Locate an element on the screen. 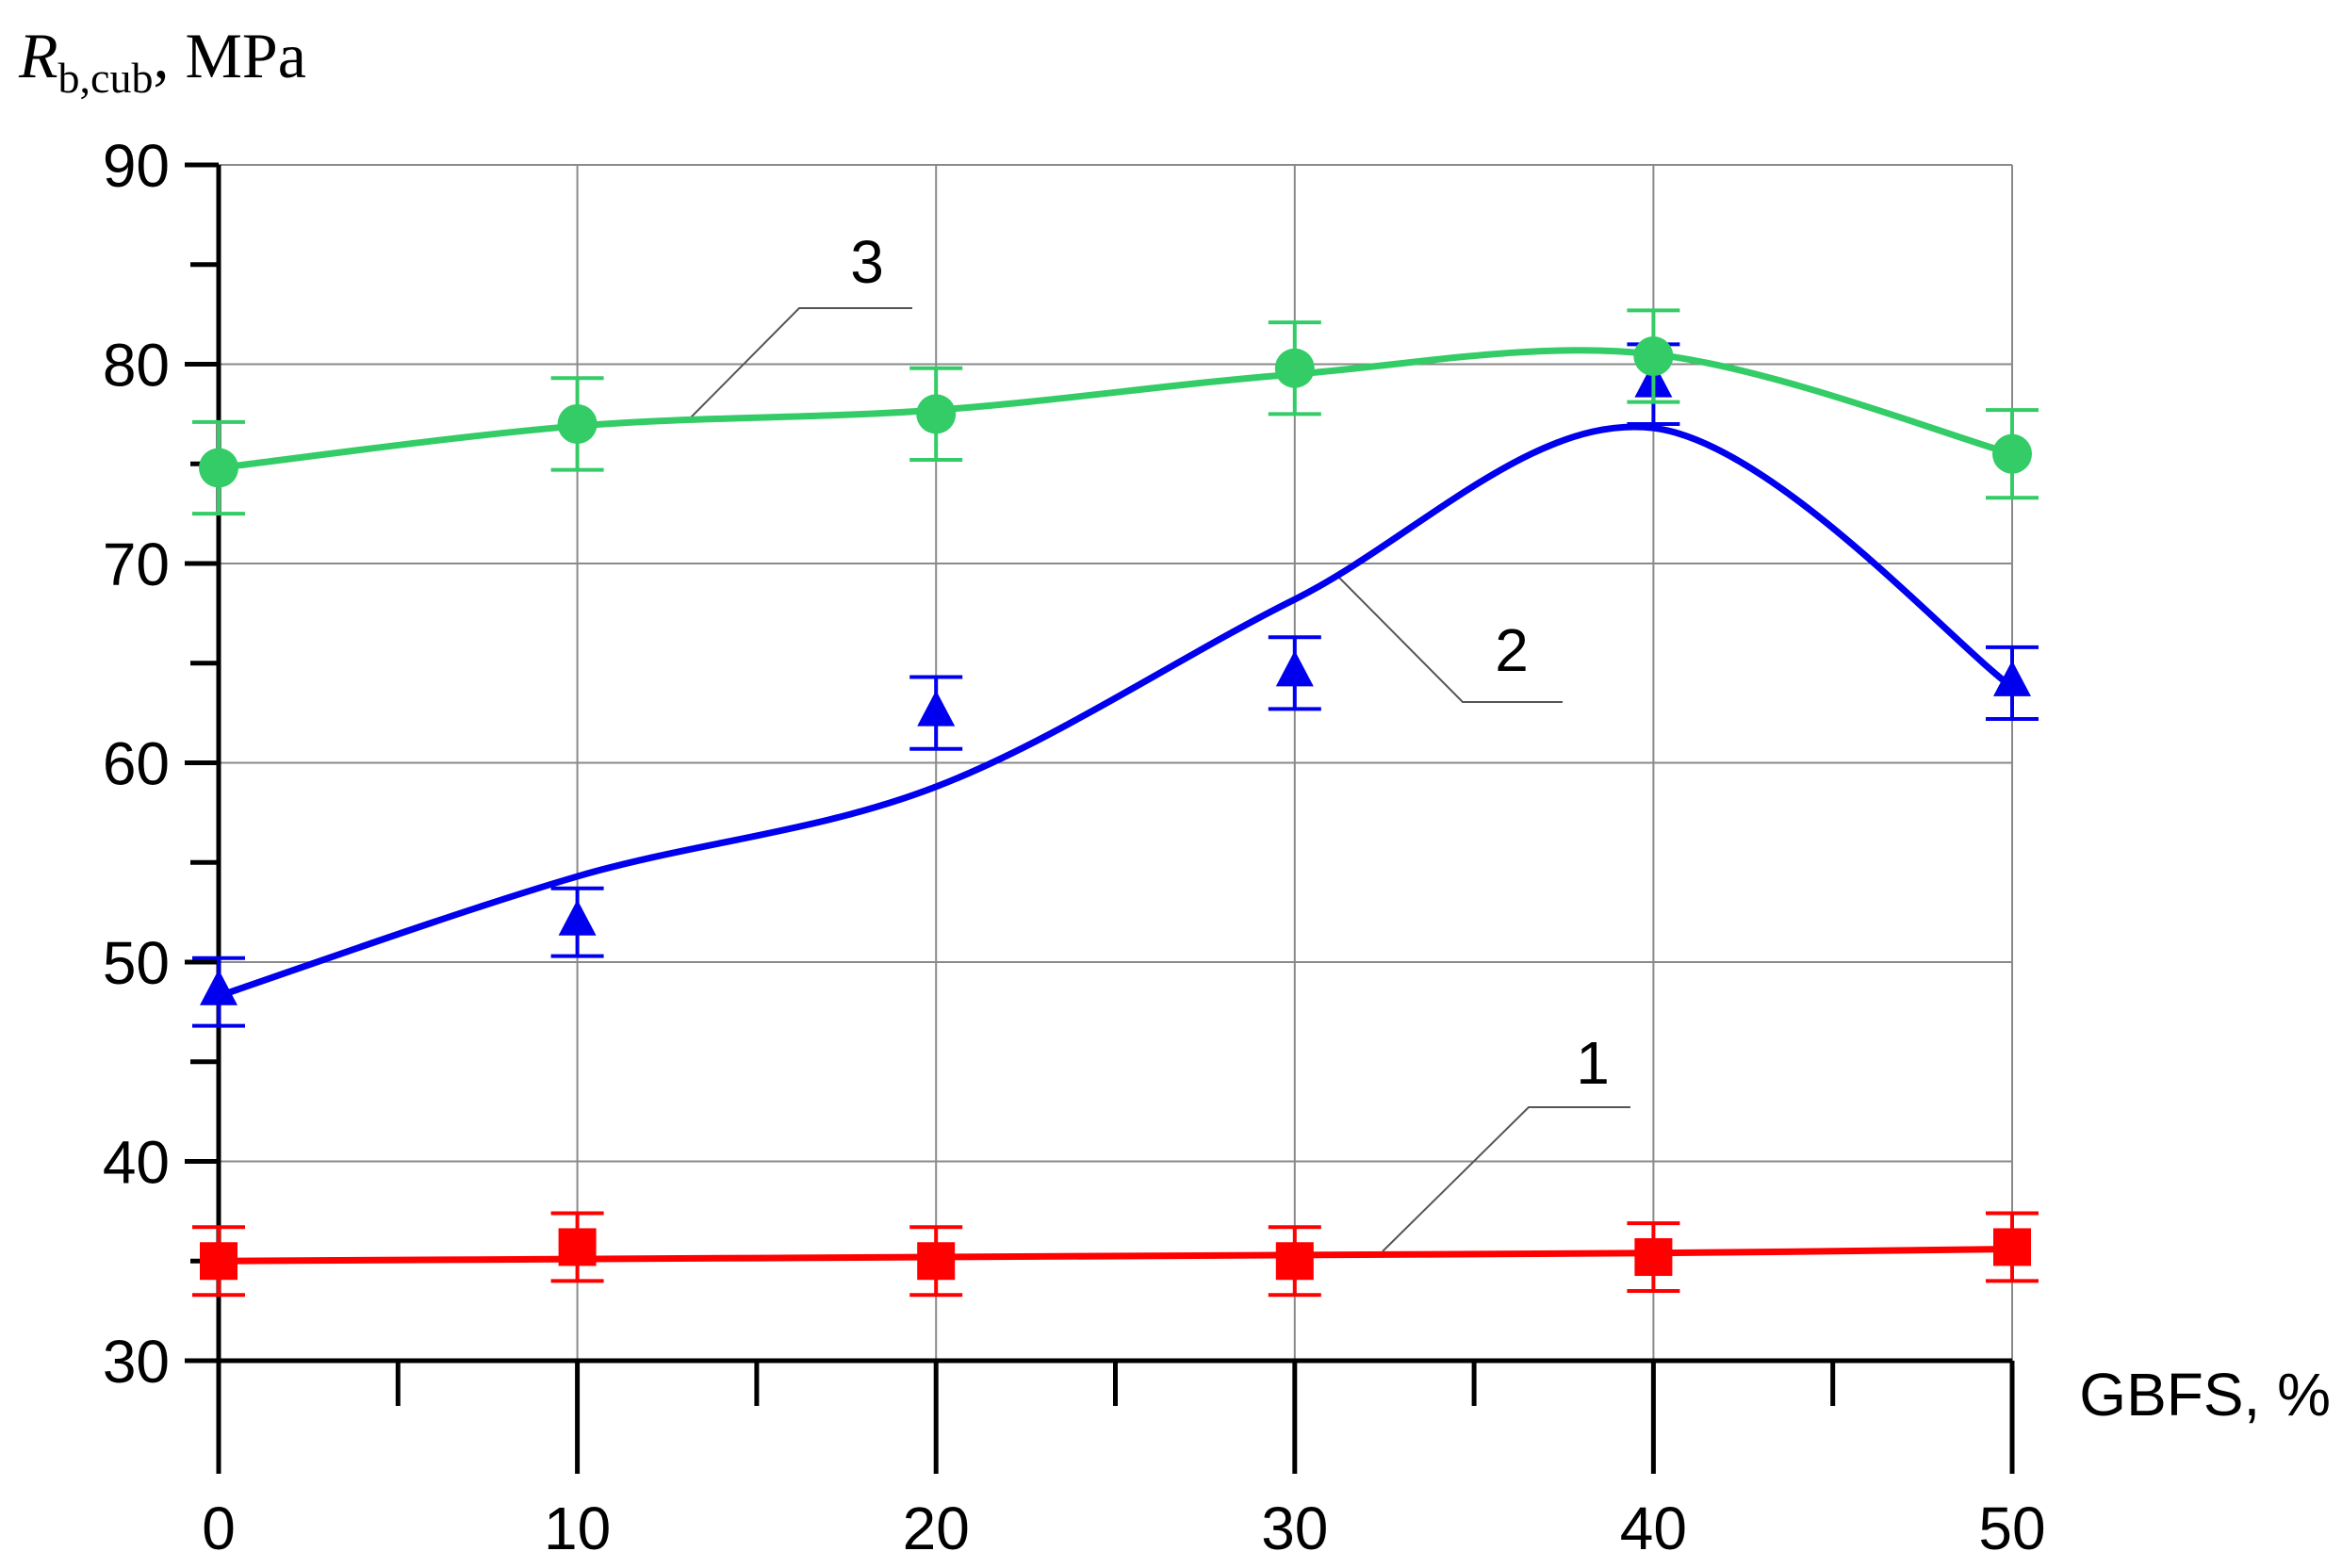  x-tick-label: 20 is located at coordinates (937, 1528).